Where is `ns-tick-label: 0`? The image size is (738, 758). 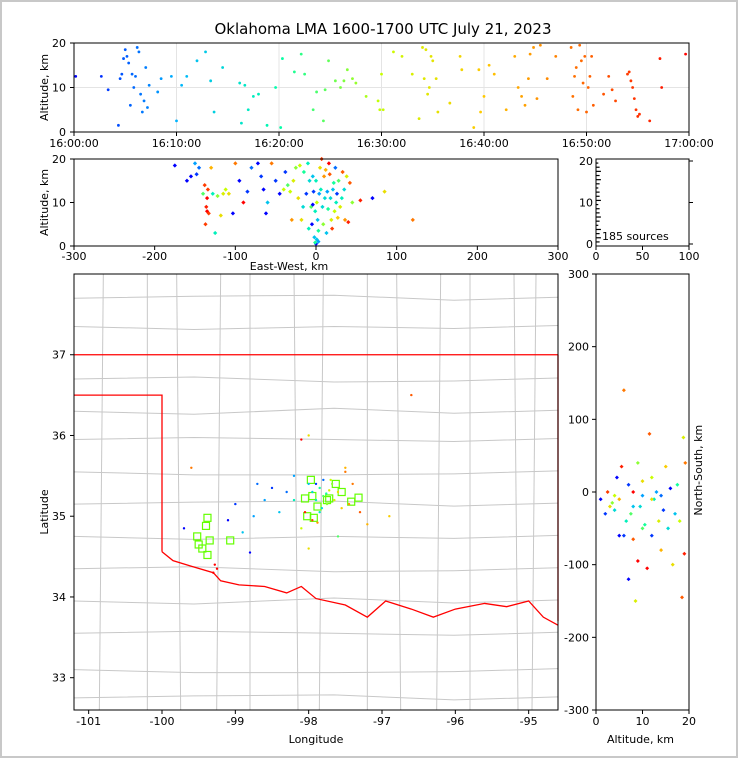
ns-tick-label: 0 is located at coordinates (585, 492).